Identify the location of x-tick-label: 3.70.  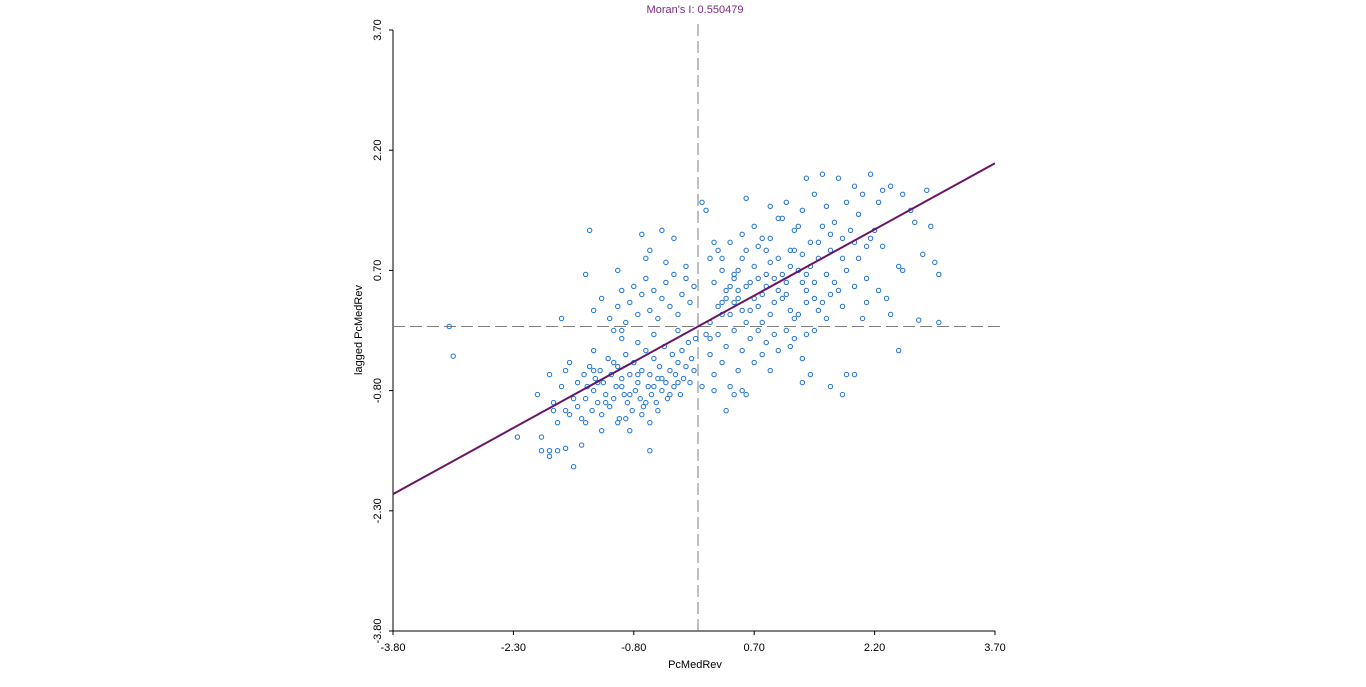
(994, 648).